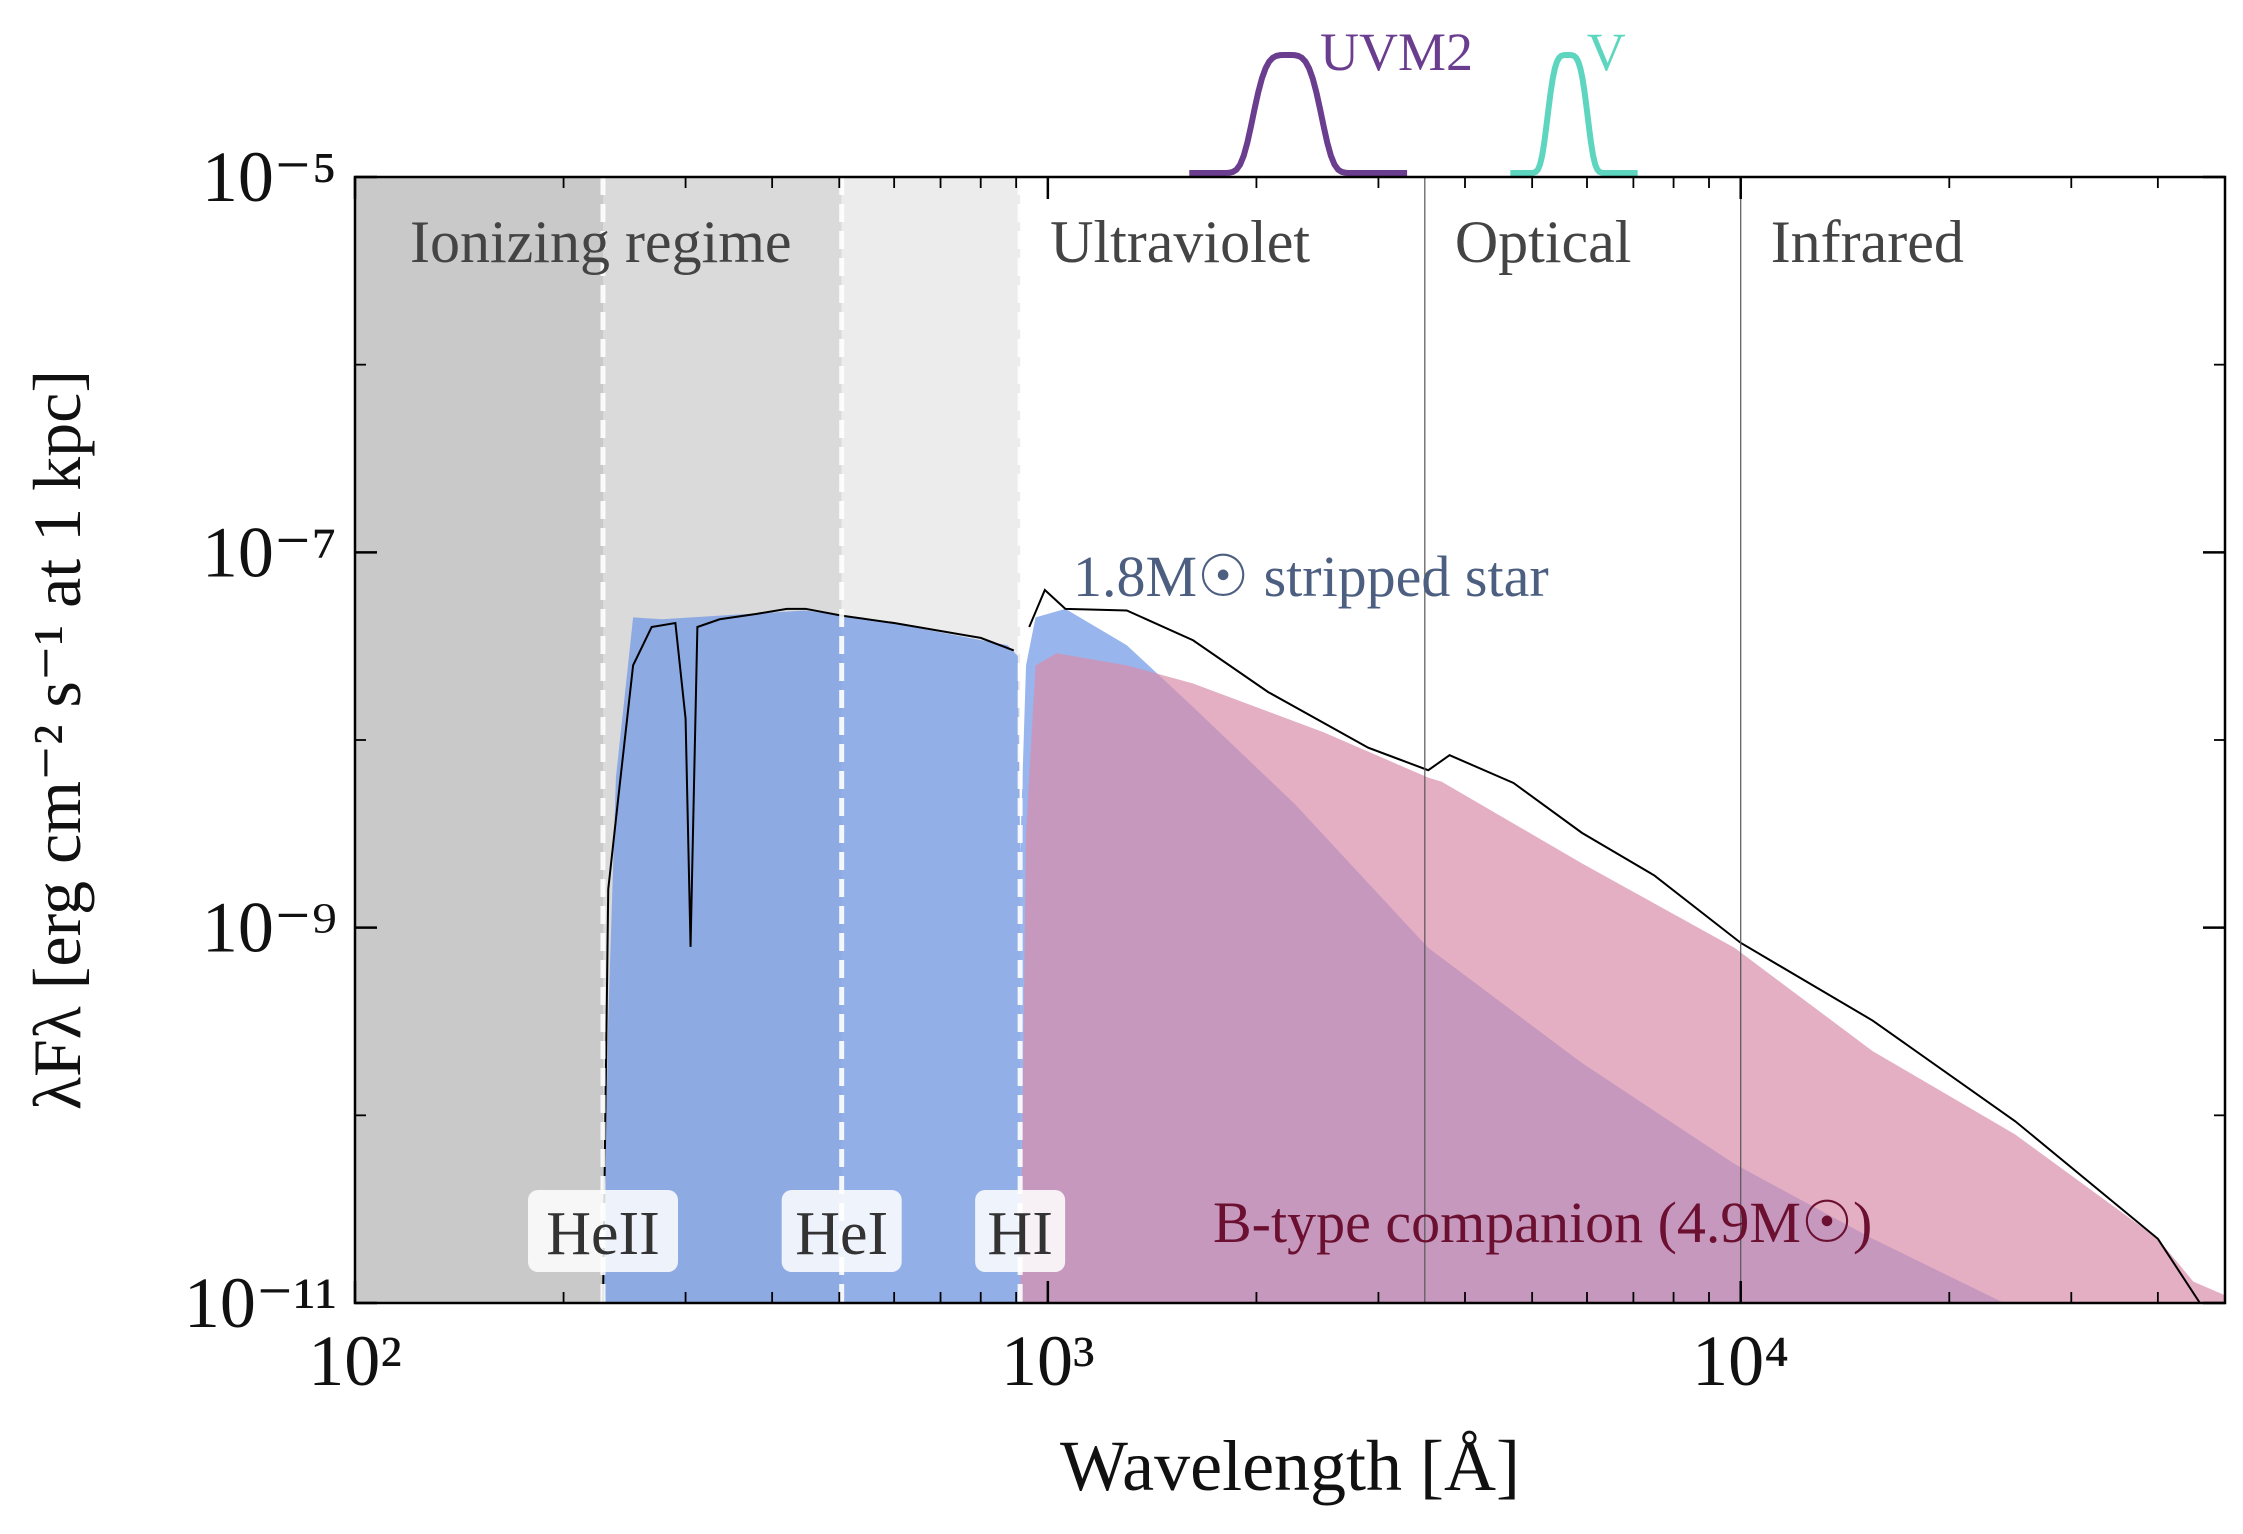  Describe the element at coordinates (1542, 1222) in the screenshot. I see `series-label: B-type companion (4.9M☉)` at that location.